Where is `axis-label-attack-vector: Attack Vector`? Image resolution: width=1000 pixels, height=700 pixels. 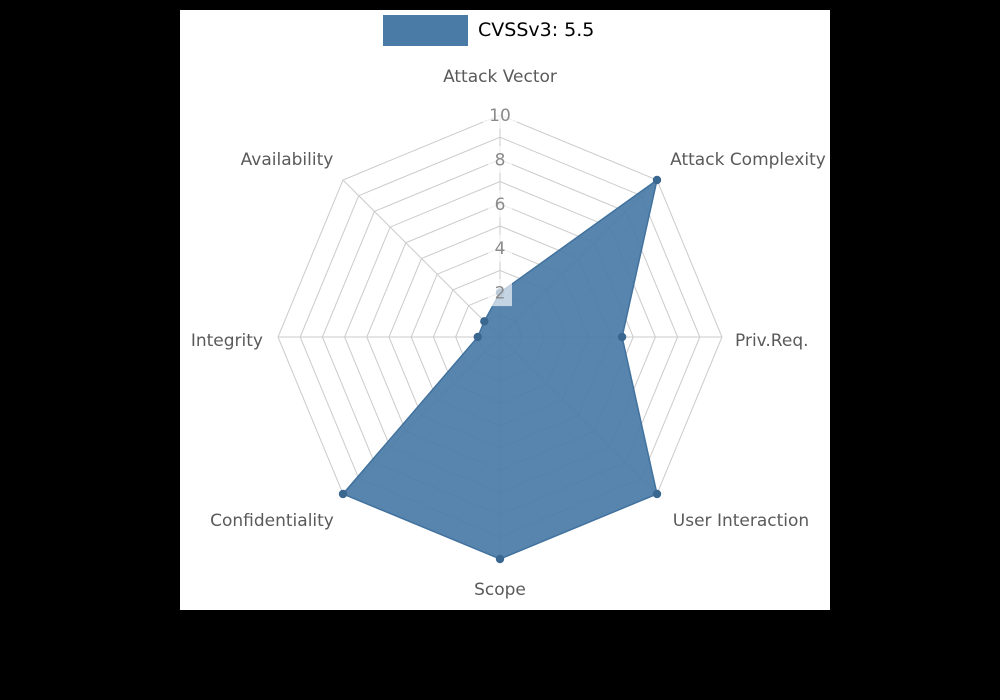 axis-label-attack-vector: Attack Vector is located at coordinates (500, 77).